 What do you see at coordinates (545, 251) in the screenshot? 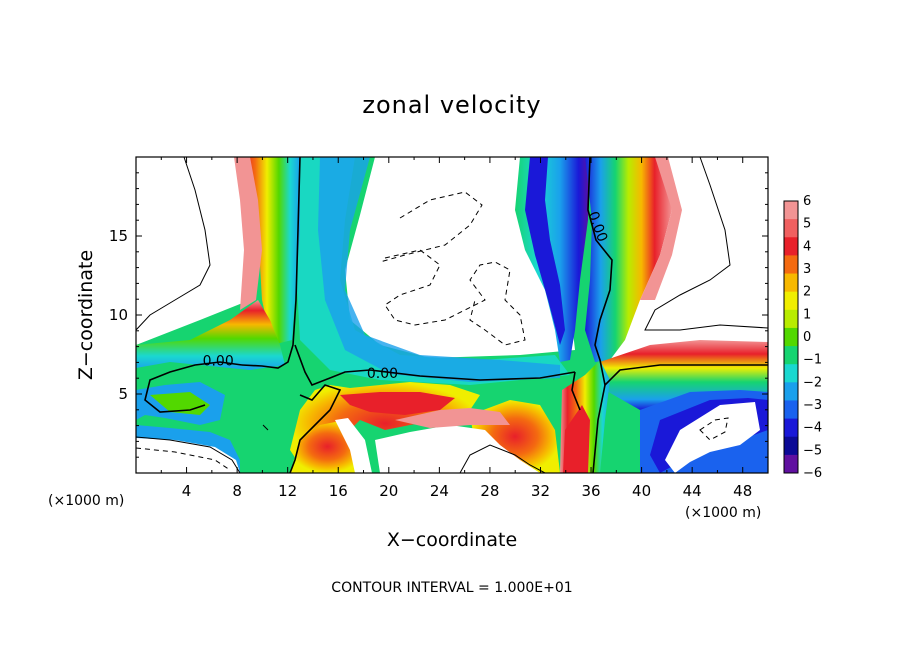
I see `blue-column-edge` at bounding box center [545, 251].